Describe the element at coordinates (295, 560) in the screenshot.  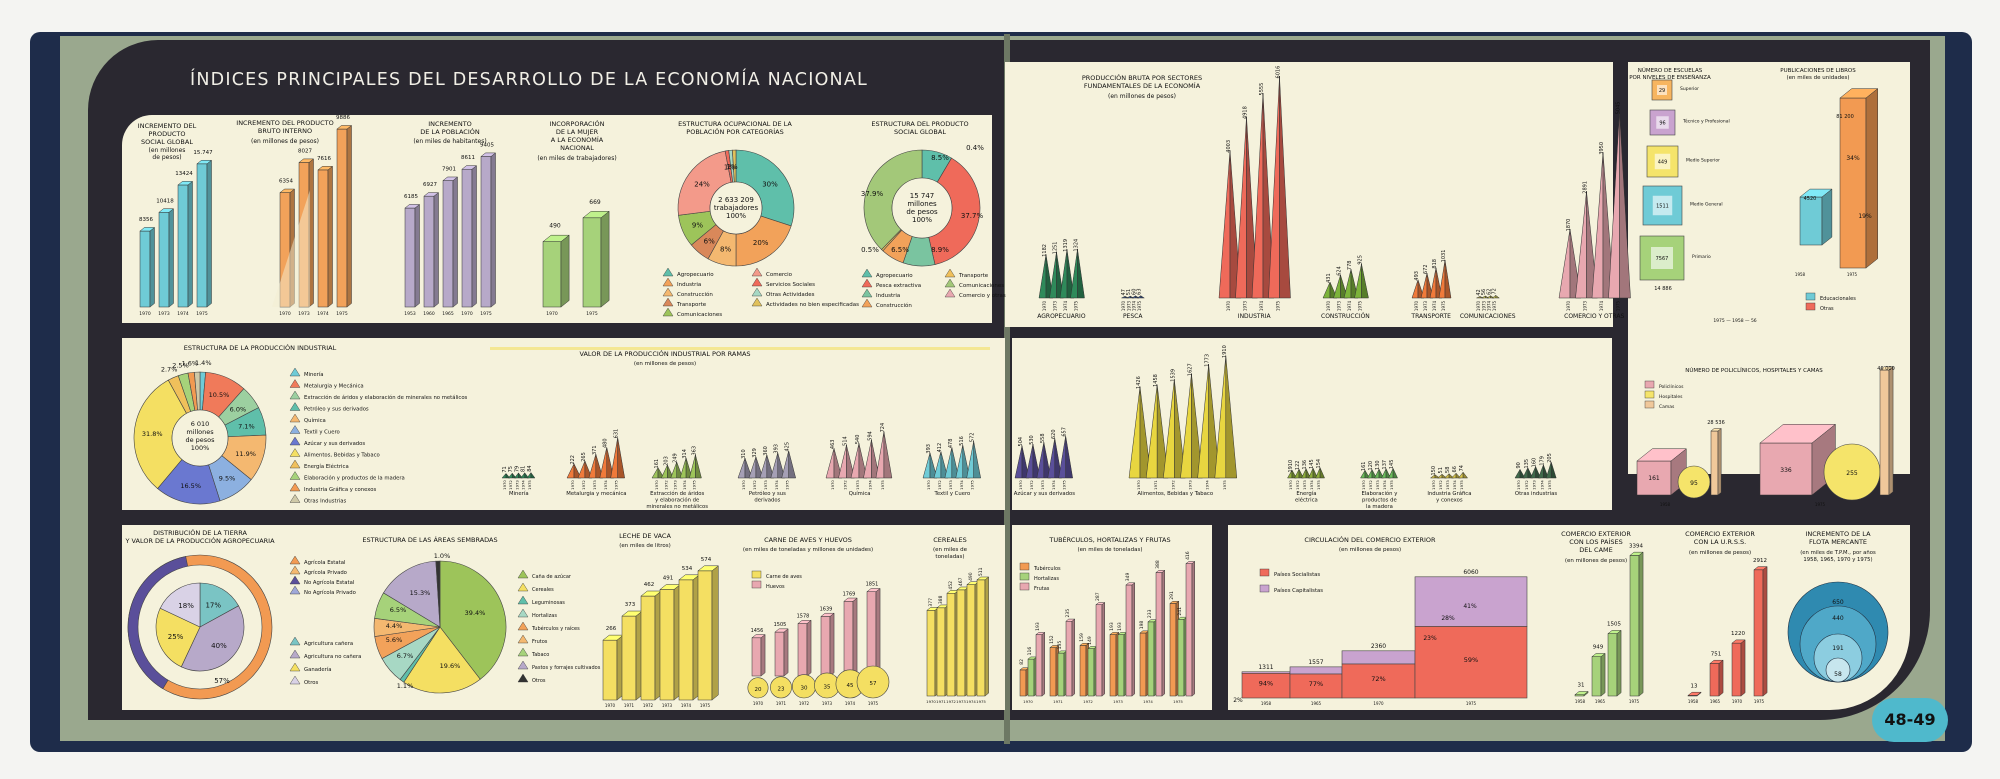
I see `land-legend-swatch` at that location.